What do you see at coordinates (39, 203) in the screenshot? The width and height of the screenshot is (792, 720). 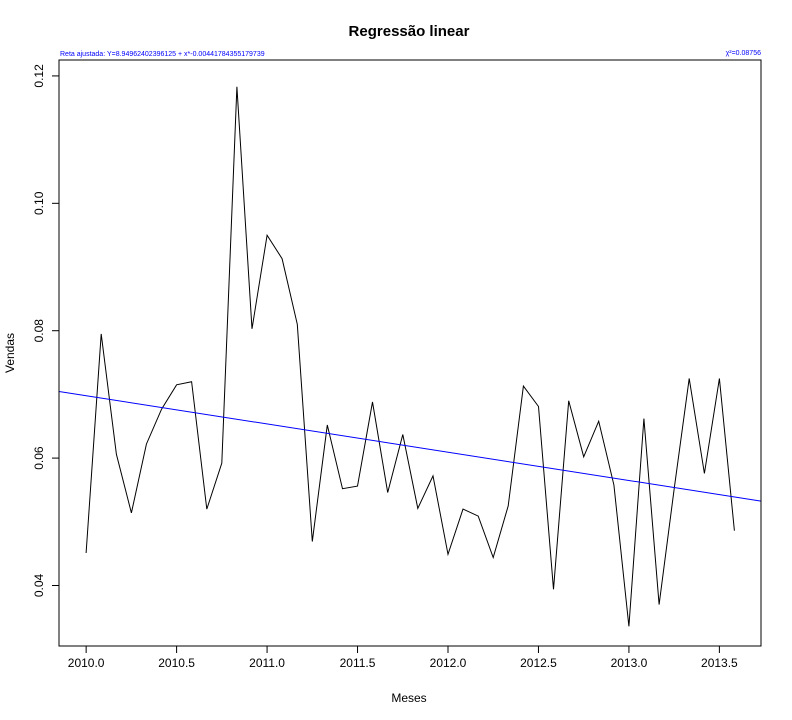 I see `y-tick-label: 0.10` at bounding box center [39, 203].